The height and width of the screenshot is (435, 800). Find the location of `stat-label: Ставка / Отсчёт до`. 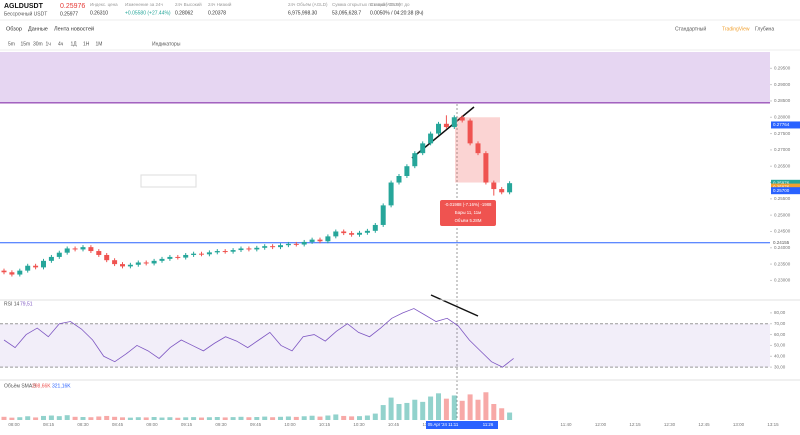

stat-label: Ставка / Отсчёт до is located at coordinates (390, 4).